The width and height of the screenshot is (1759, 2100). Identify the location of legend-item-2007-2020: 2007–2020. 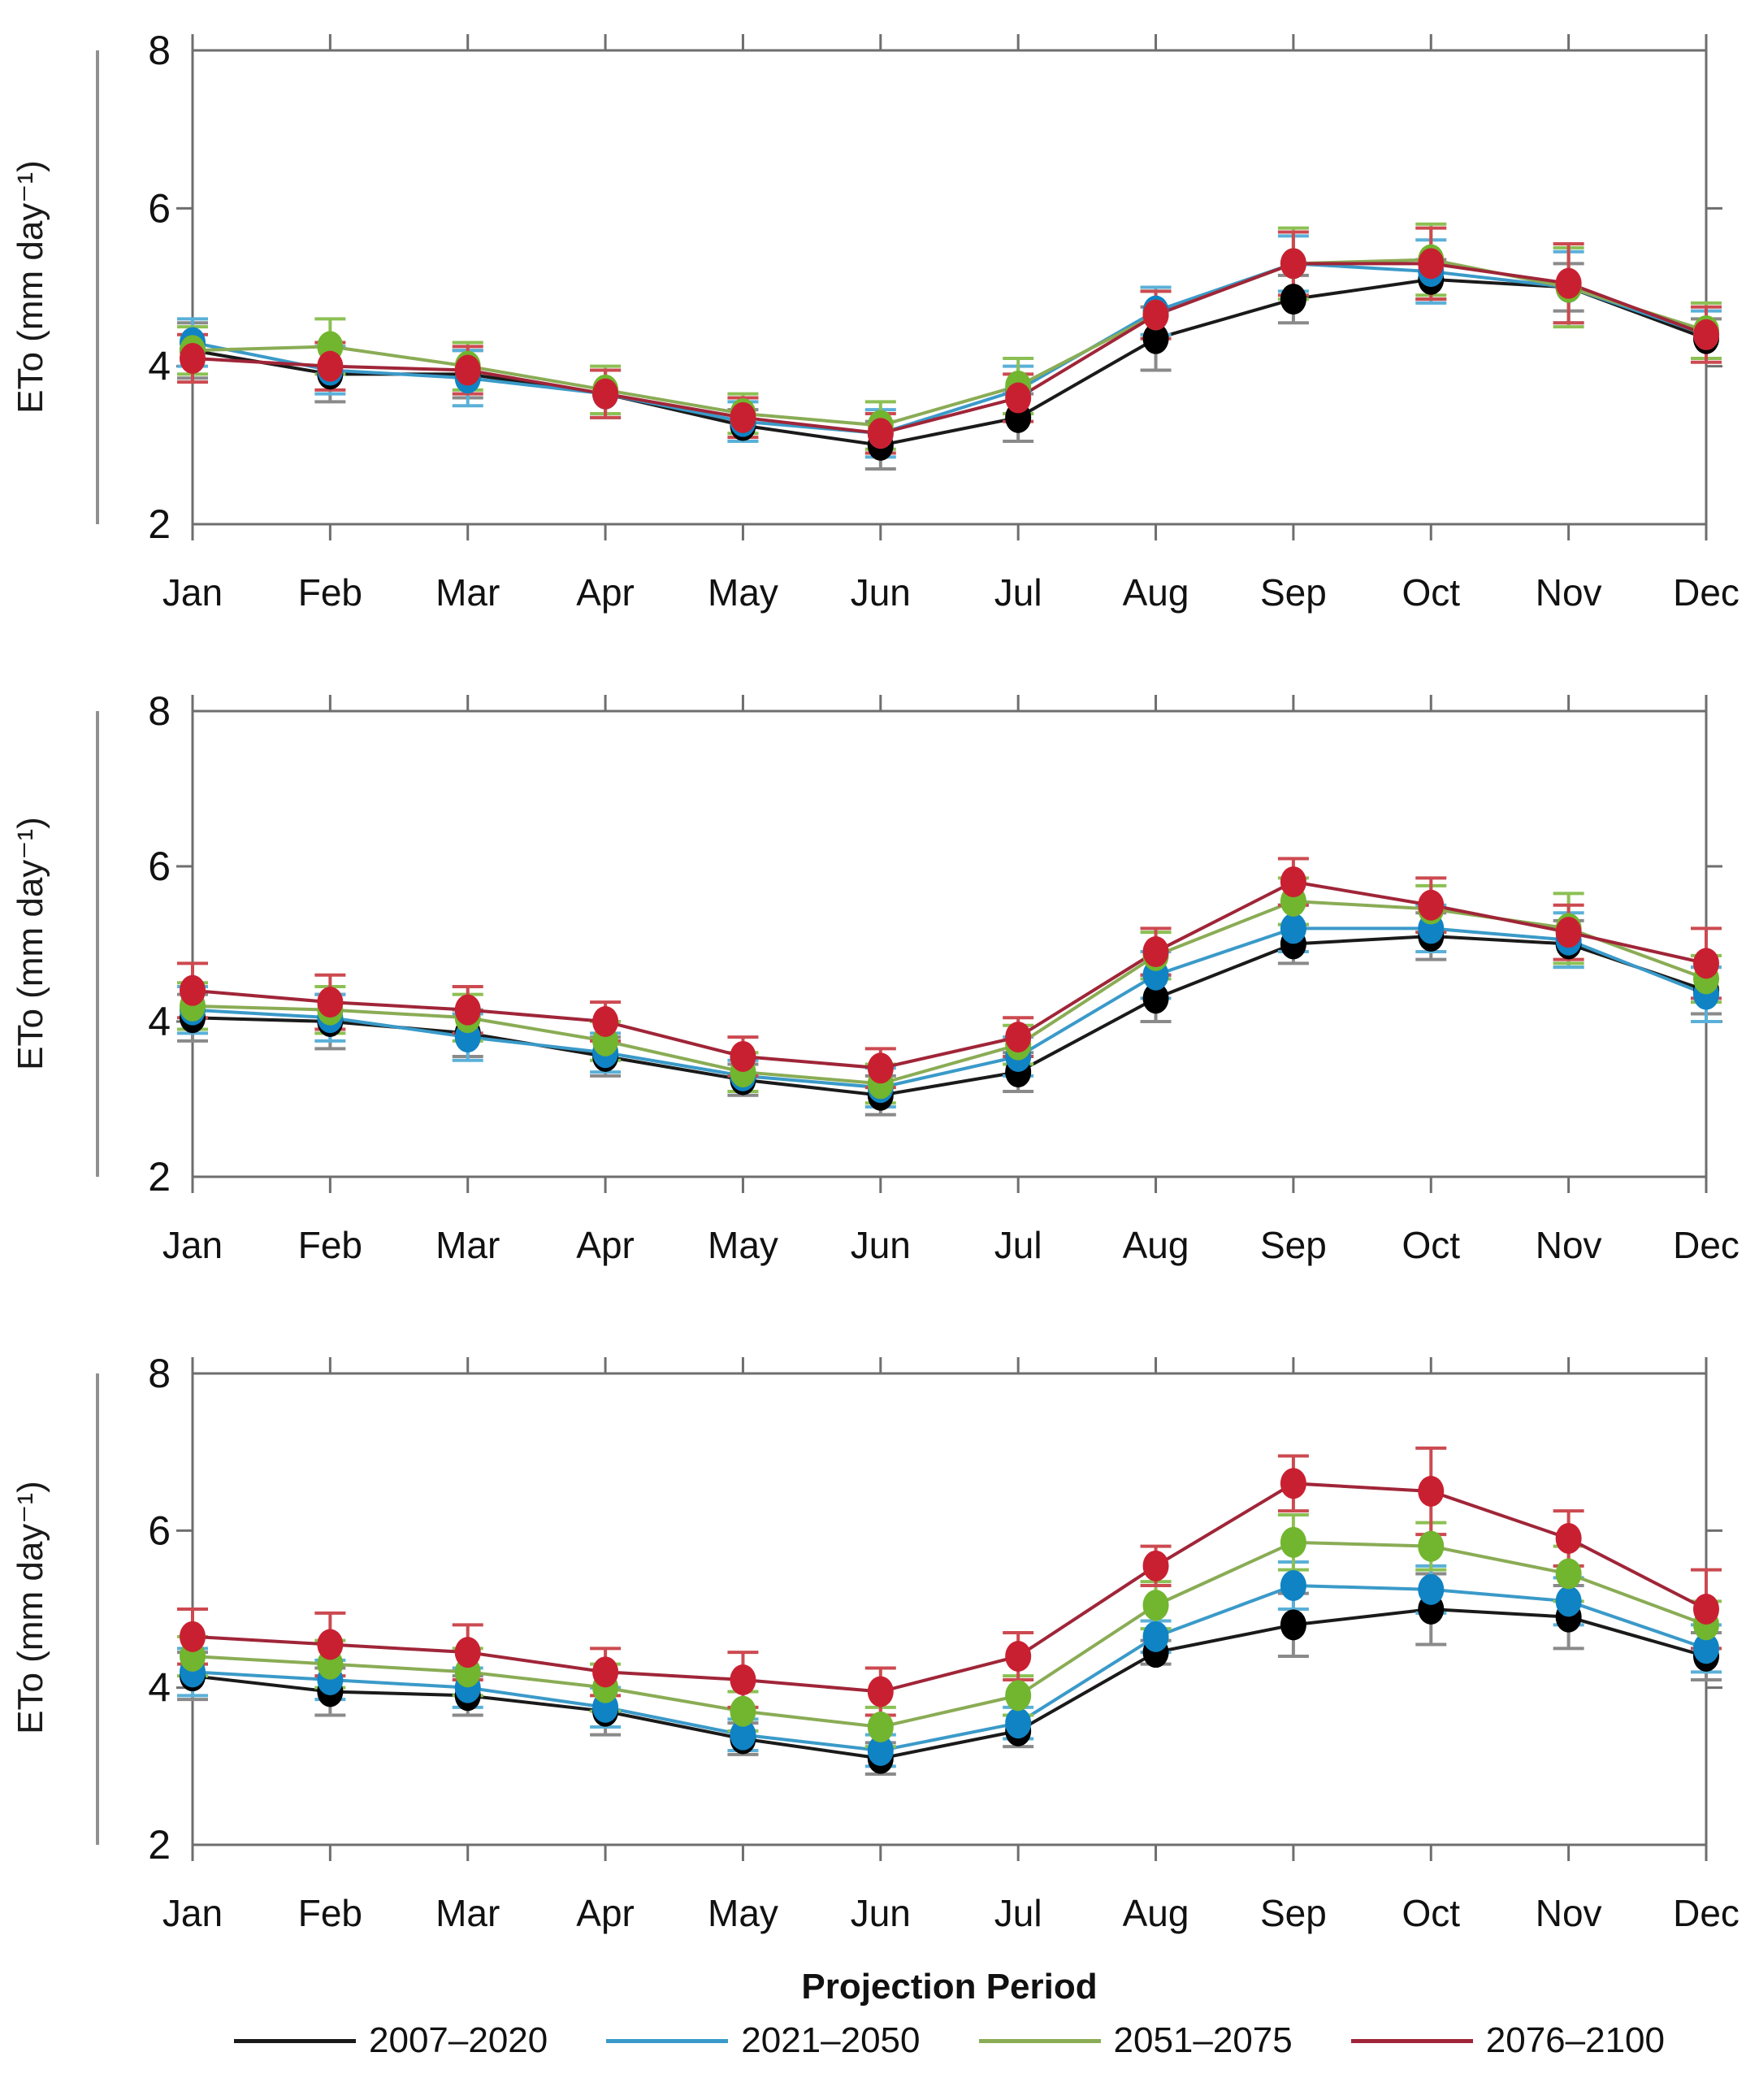
(391, 2040).